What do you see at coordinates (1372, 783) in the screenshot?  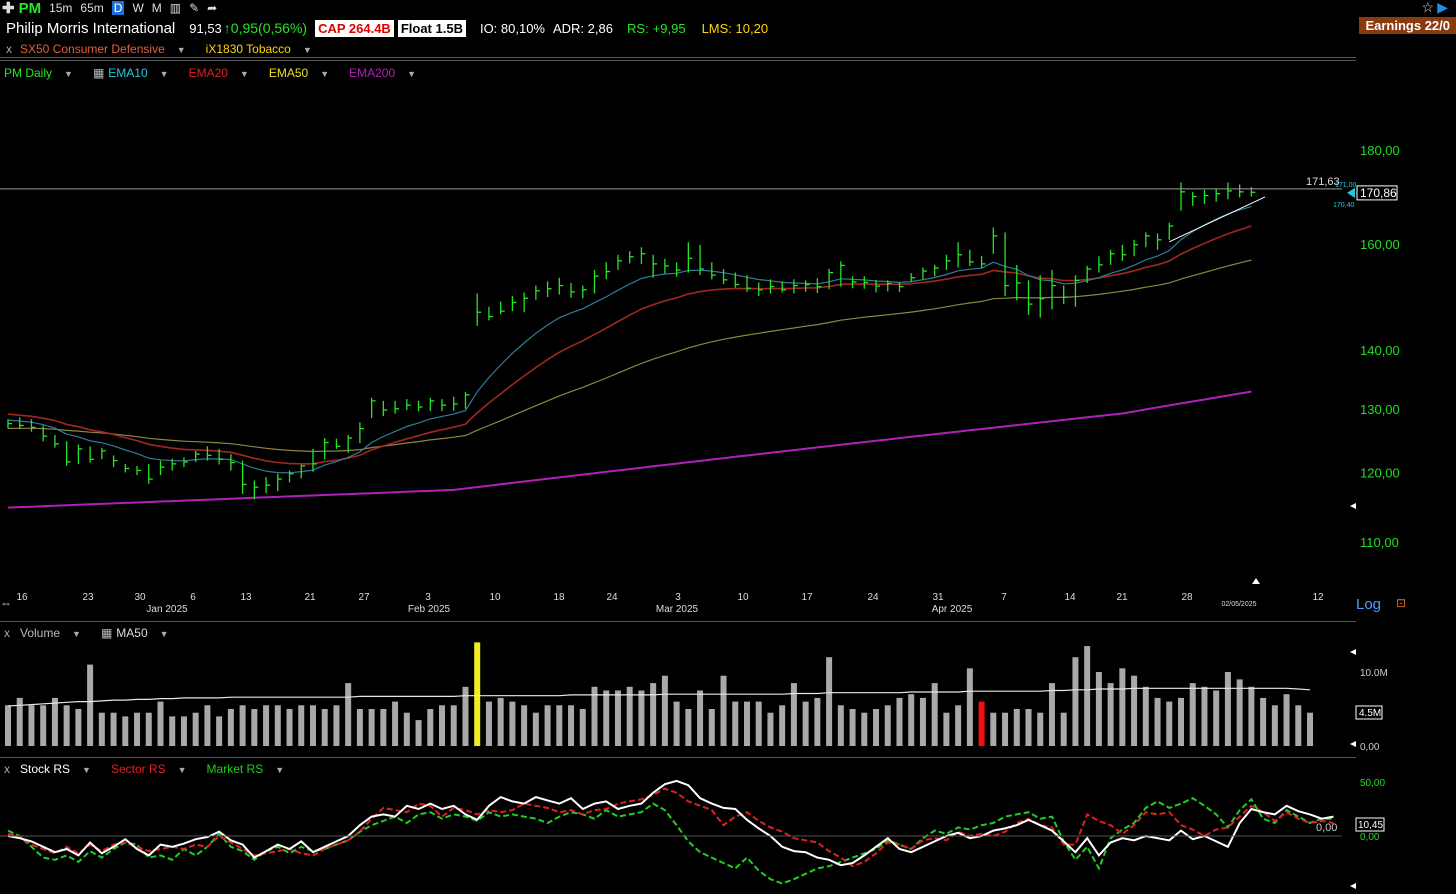 I see `rs-tick-label: 50,00` at bounding box center [1372, 783].